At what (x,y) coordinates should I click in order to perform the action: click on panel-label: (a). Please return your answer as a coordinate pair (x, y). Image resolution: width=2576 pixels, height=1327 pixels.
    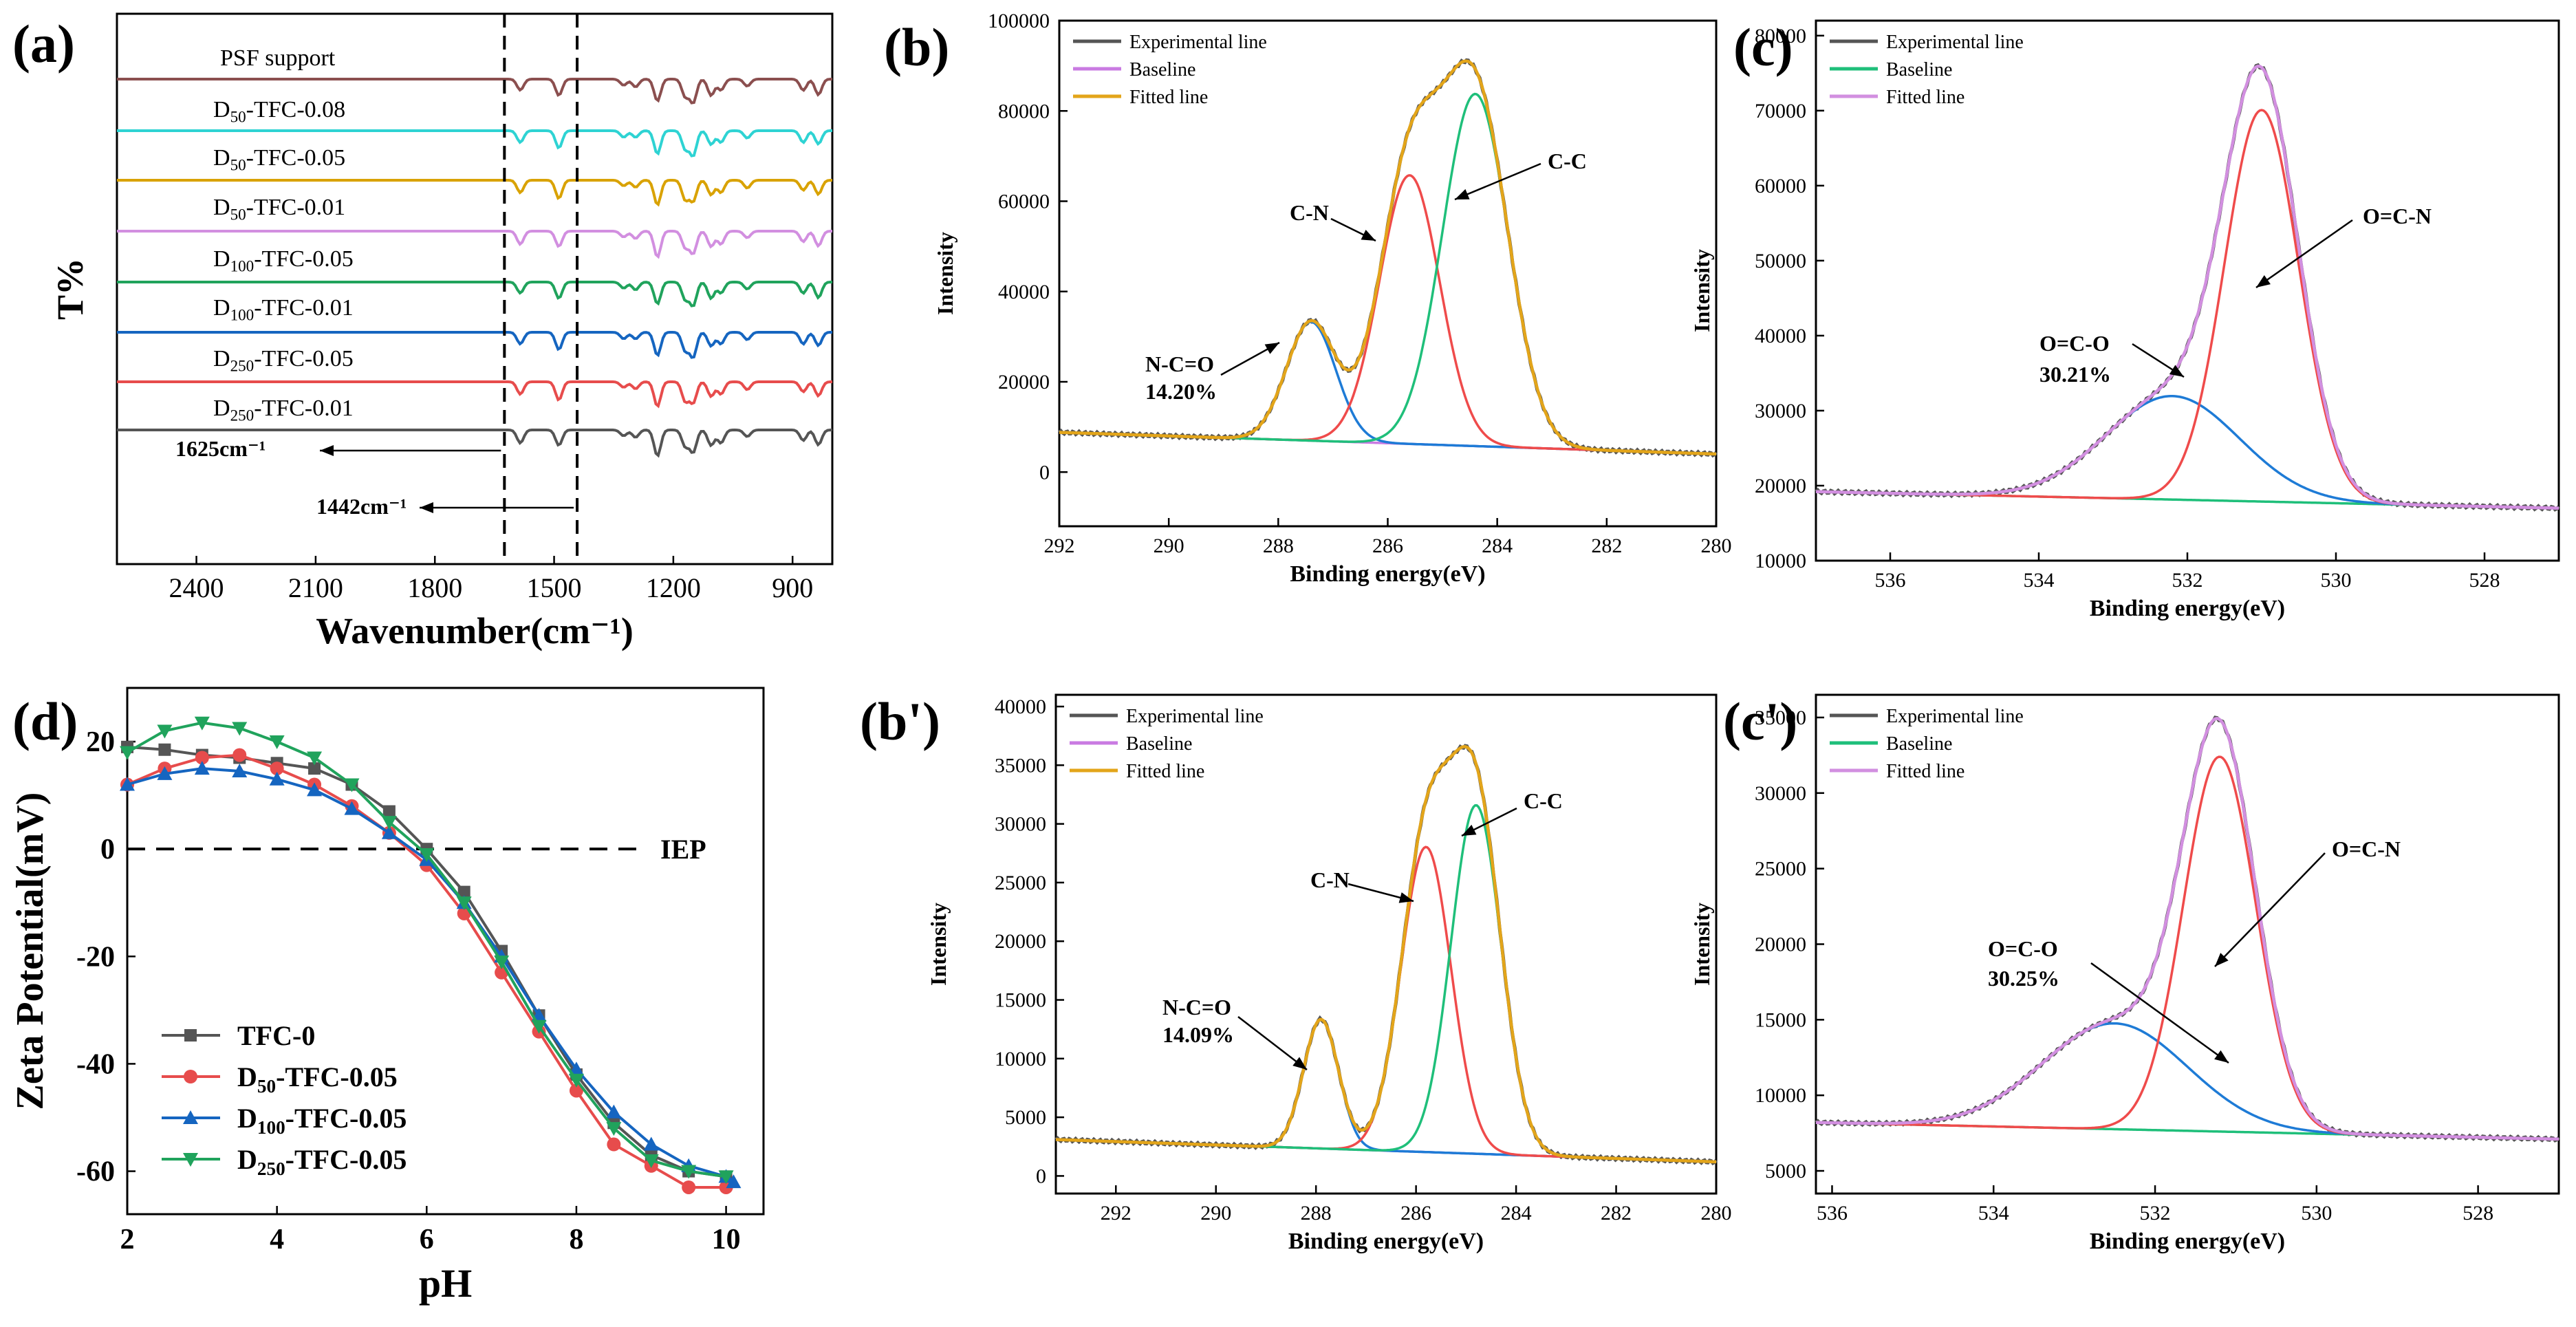
    Looking at the image, I should click on (43, 44).